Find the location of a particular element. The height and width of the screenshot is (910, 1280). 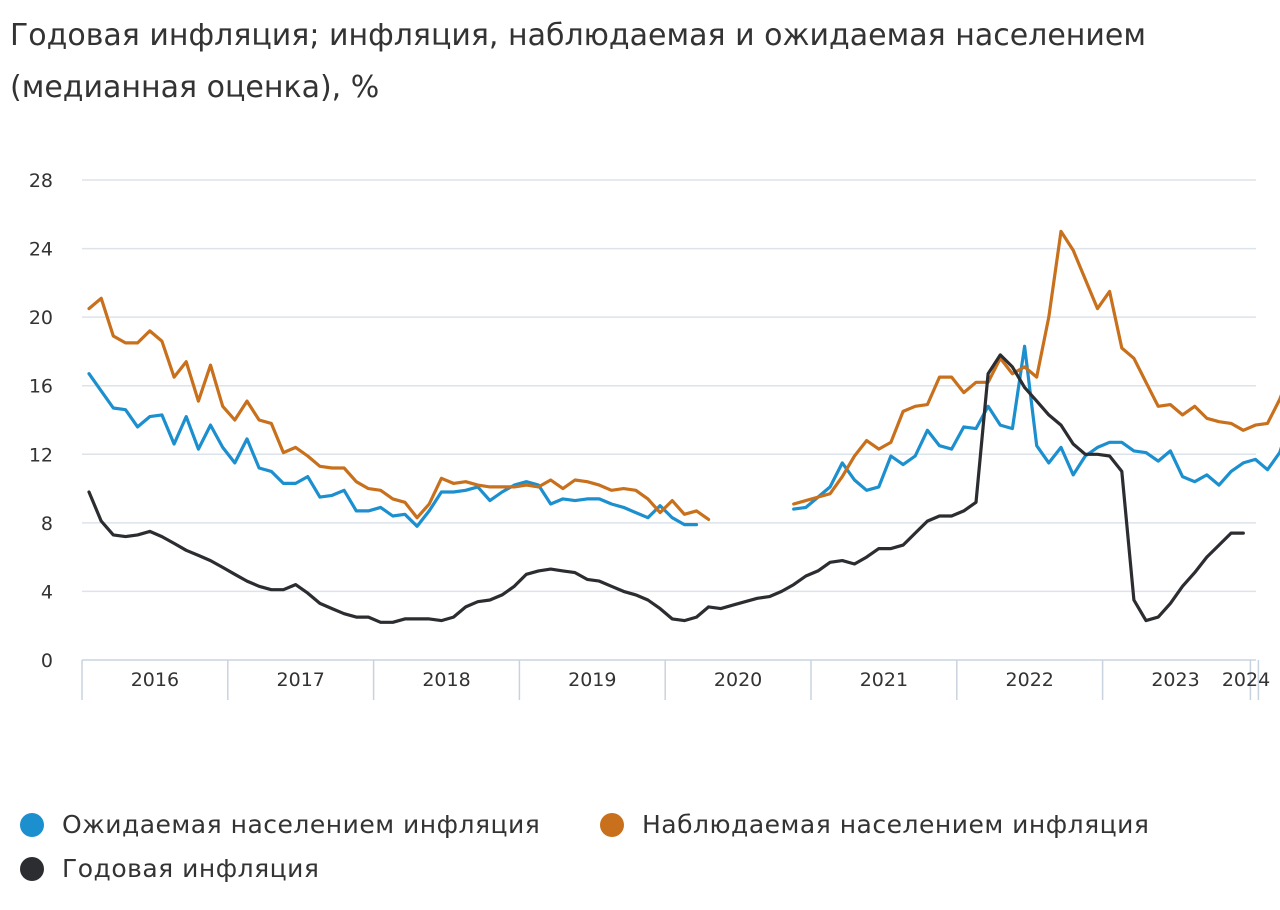

legend-item-expected: Ожидаемая населением инфляция is located at coordinates (280, 824).